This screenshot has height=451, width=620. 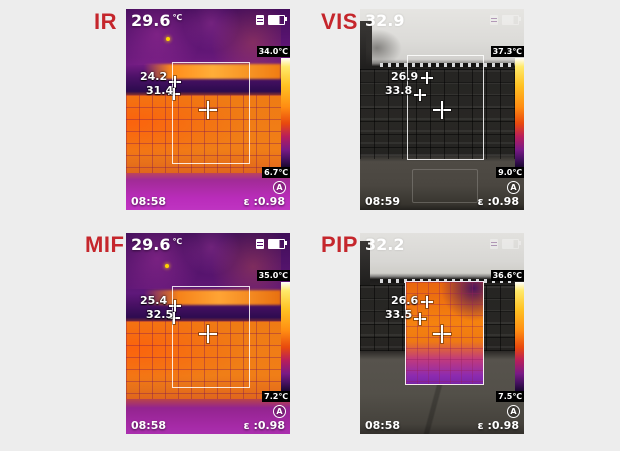 What do you see at coordinates (154, 300) in the screenshot?
I see `point1-temp-label: 25.4` at bounding box center [154, 300].